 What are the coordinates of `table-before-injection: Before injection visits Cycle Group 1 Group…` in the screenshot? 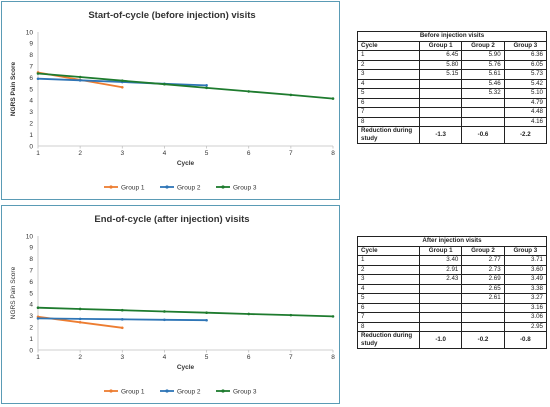 It's located at (452, 87).